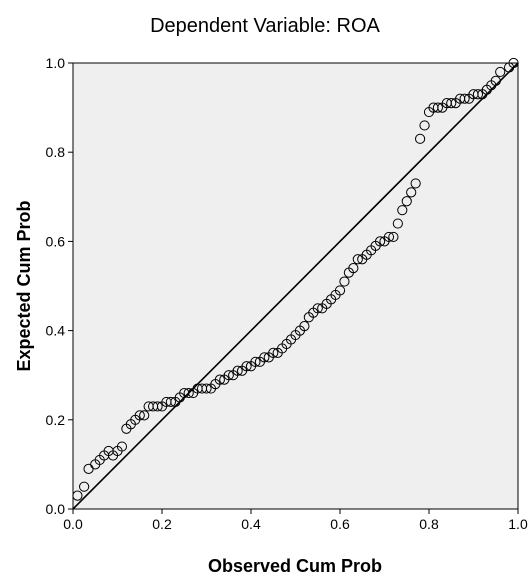 The width and height of the screenshot is (530, 578). What do you see at coordinates (295, 566) in the screenshot?
I see `x-axis-label: Observed Cum Prob` at bounding box center [295, 566].